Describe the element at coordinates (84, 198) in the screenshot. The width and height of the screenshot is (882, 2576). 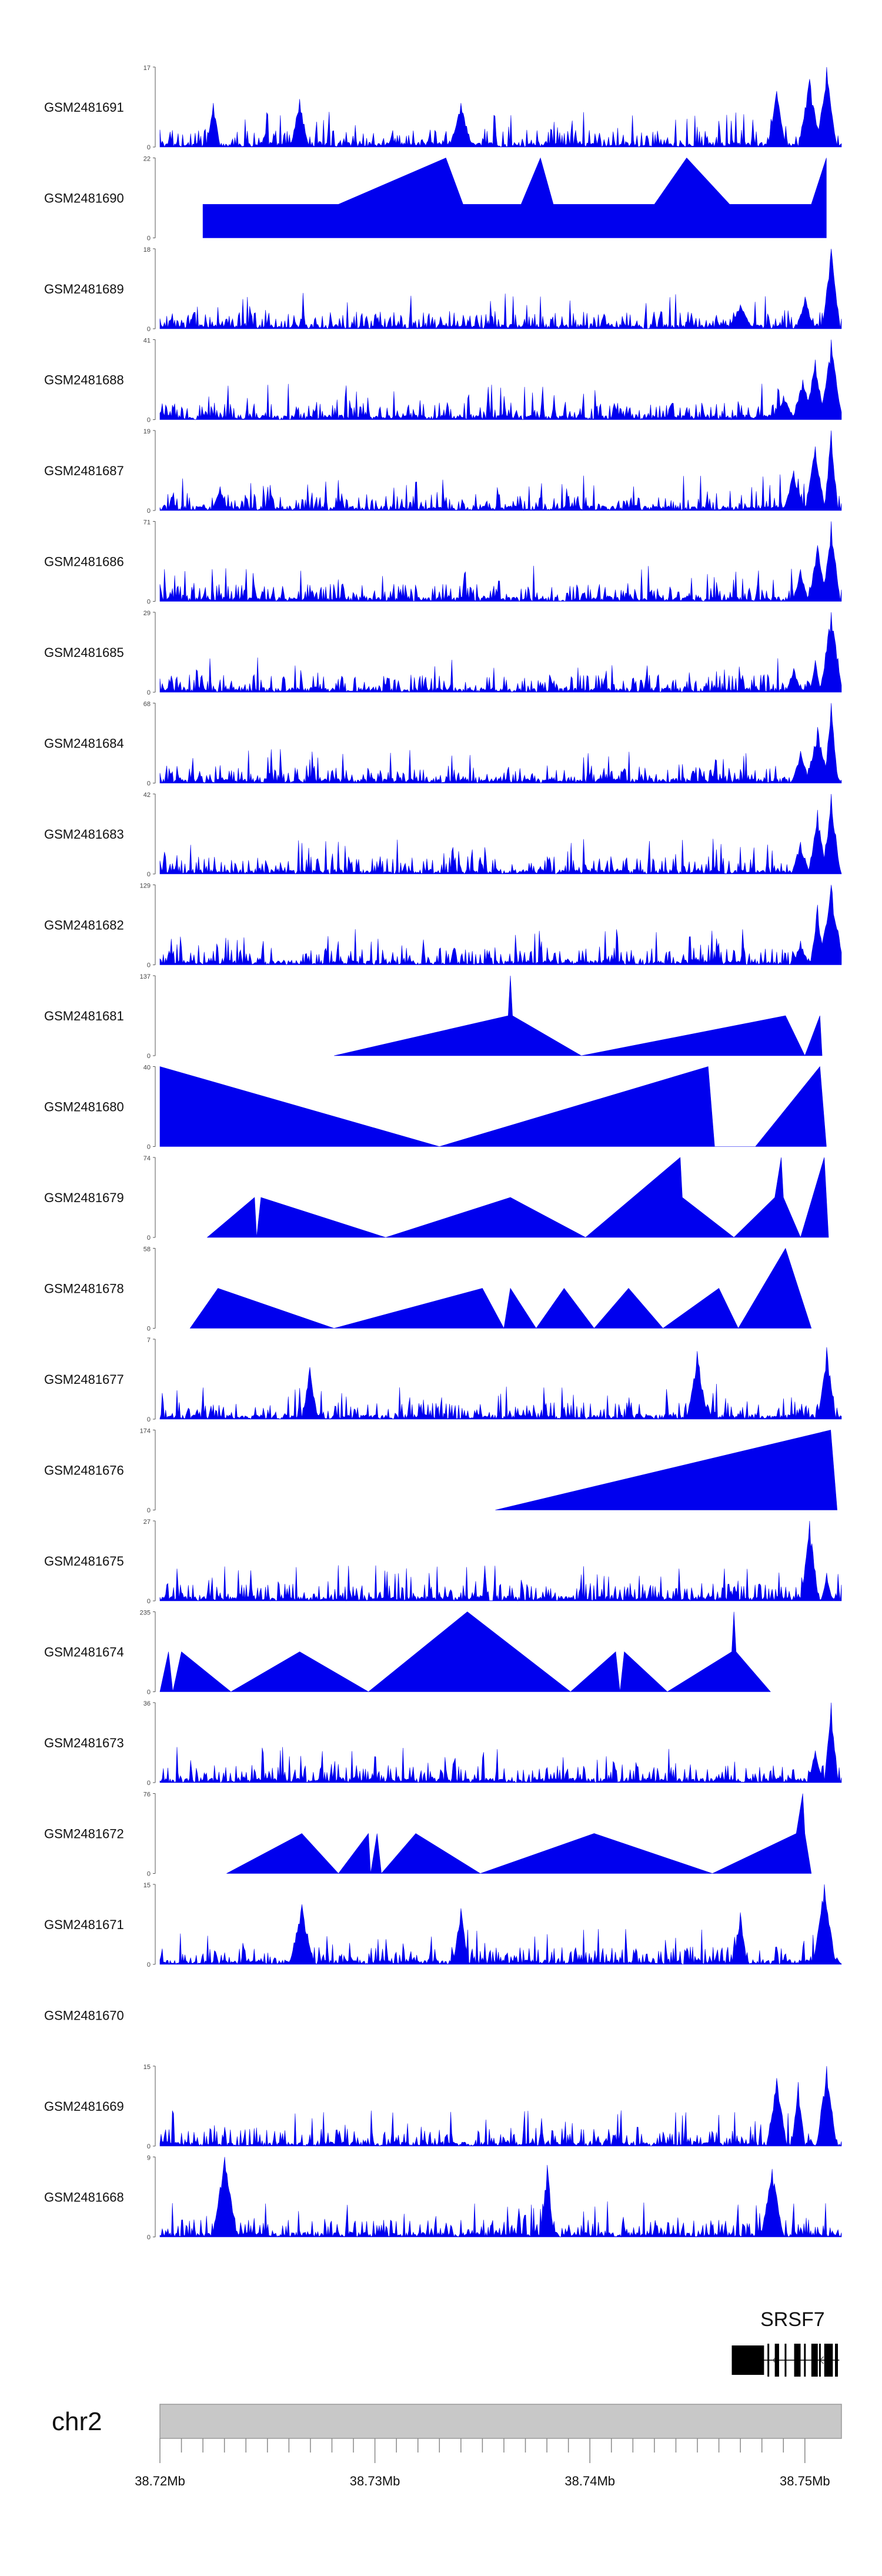
I see `track-label: GSM2481690` at that location.